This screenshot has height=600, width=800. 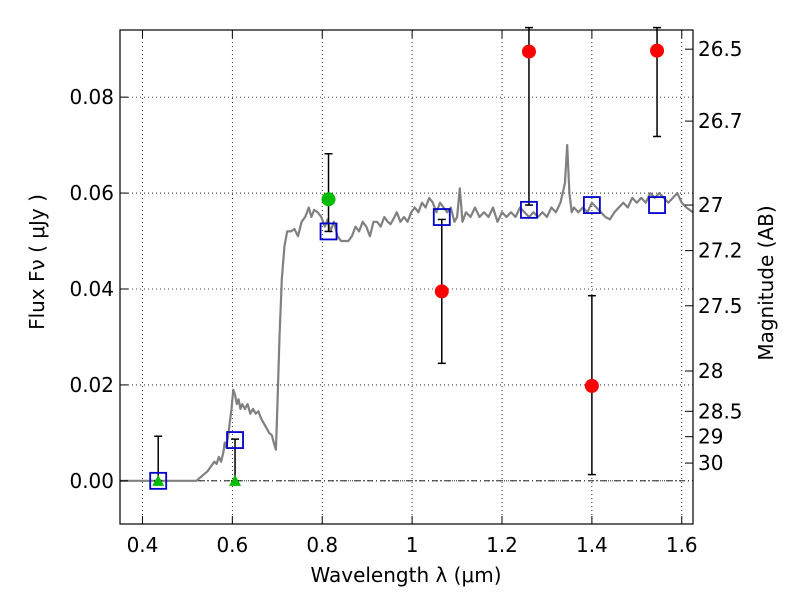 What do you see at coordinates (710, 437) in the screenshot?
I see `mag-tick-label: 29` at bounding box center [710, 437].